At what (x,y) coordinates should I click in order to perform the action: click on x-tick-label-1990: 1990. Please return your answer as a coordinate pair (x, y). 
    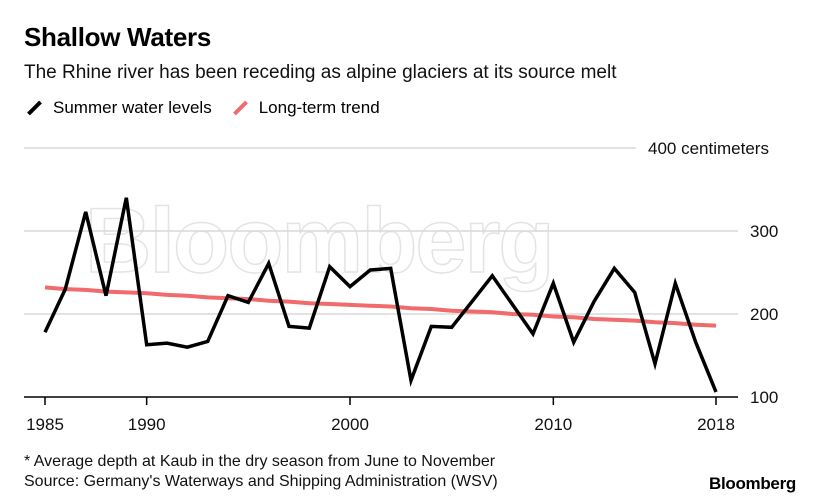
    Looking at the image, I should click on (147, 424).